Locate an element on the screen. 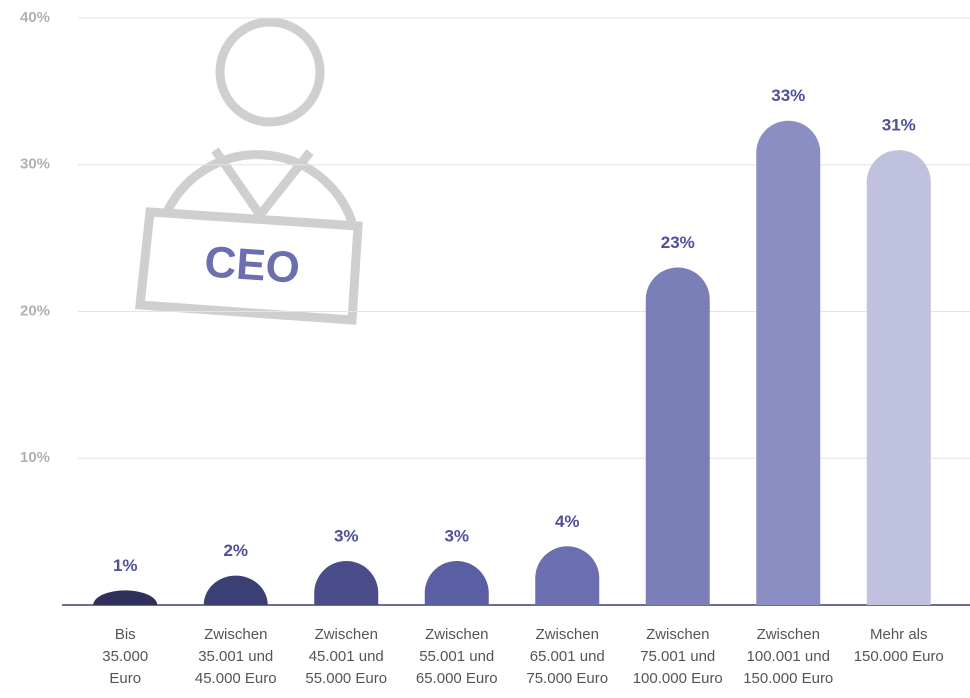 This screenshot has width=970, height=698. value-label: 2% is located at coordinates (235, 550).